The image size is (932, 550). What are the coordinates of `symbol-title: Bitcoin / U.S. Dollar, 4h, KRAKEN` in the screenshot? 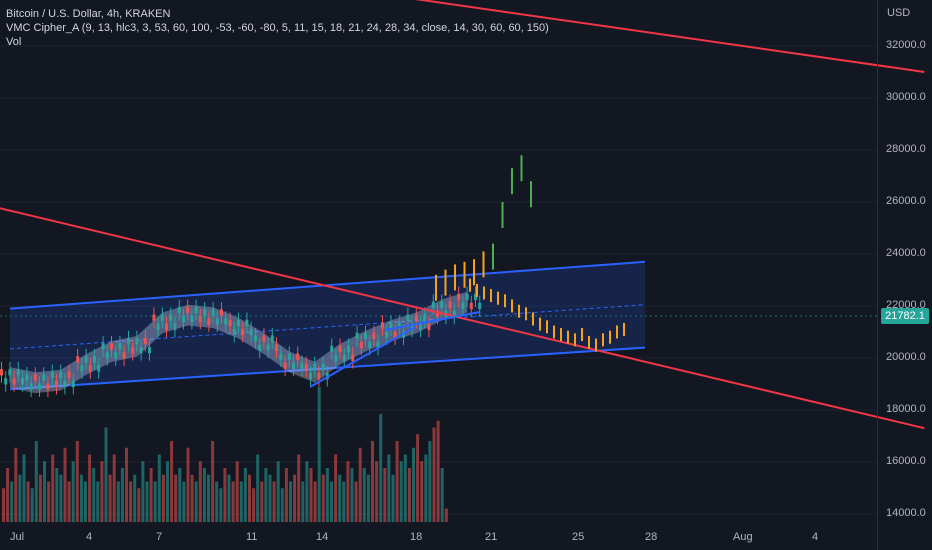 It's located at (88, 14).